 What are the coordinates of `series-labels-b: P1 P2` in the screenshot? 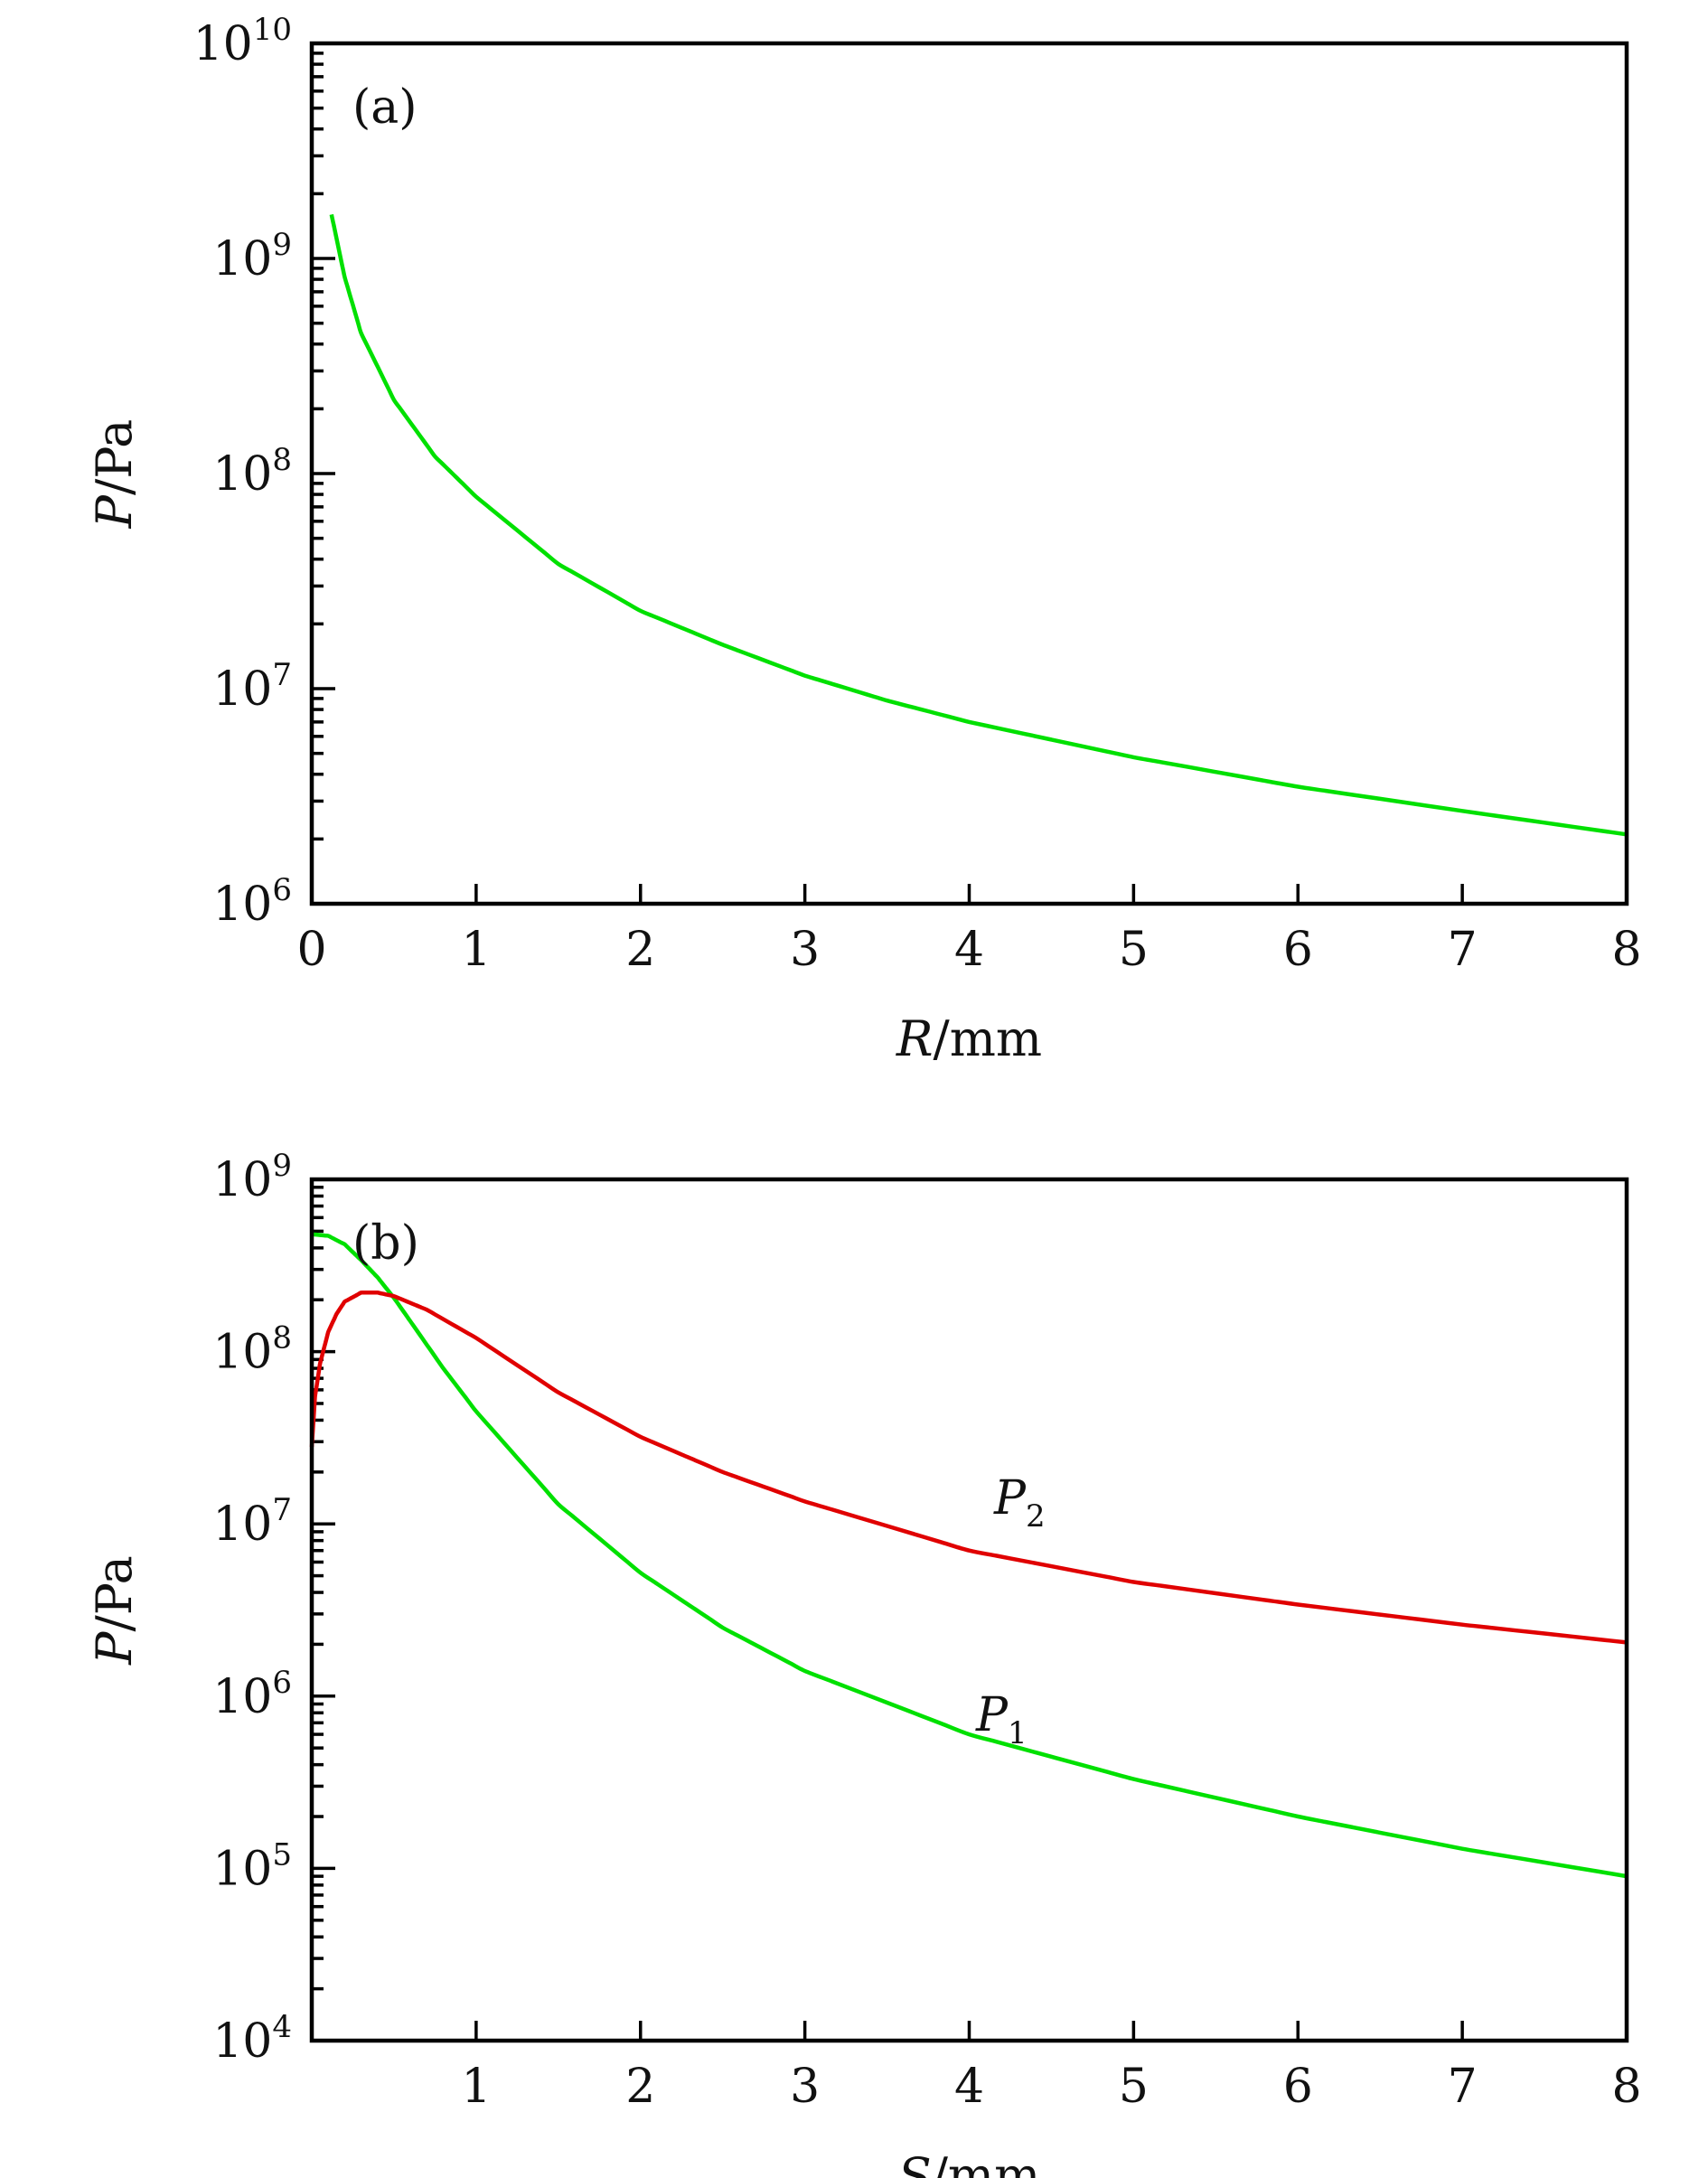 It's located at (1010, 1611).